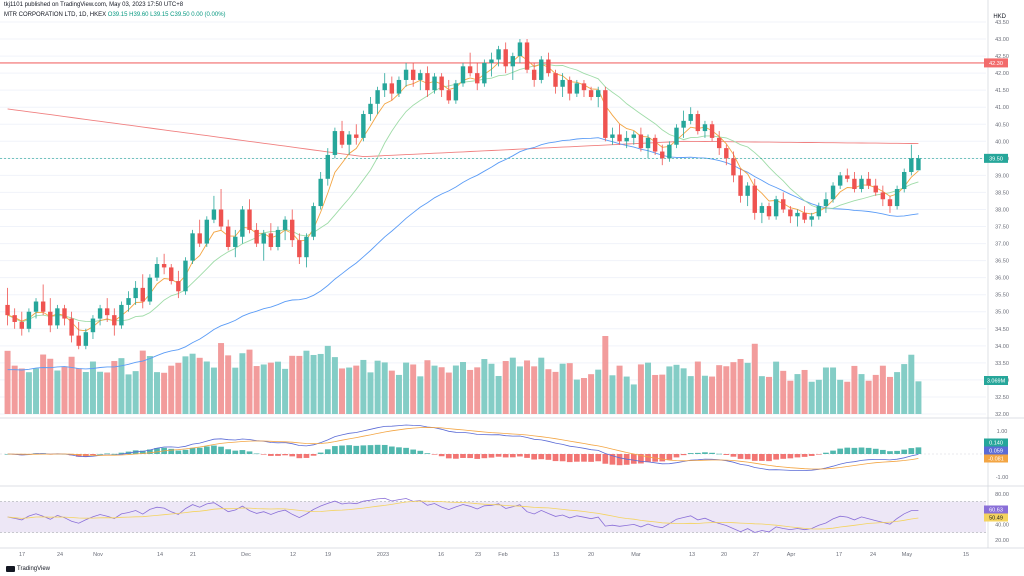 Image resolution: width=1024 pixels, height=576 pixels. I want to click on price-tick-label: 34.00, so click(1002, 347).